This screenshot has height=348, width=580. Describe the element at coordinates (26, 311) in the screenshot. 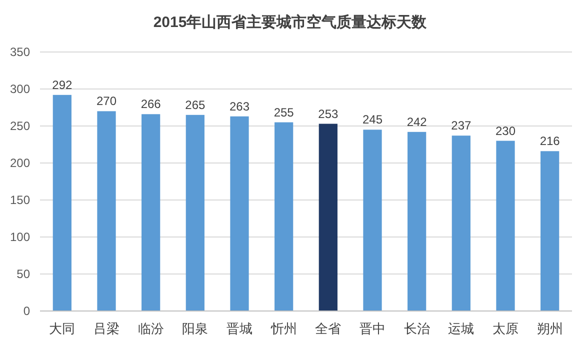

I see `y-tick-label: 0` at that location.